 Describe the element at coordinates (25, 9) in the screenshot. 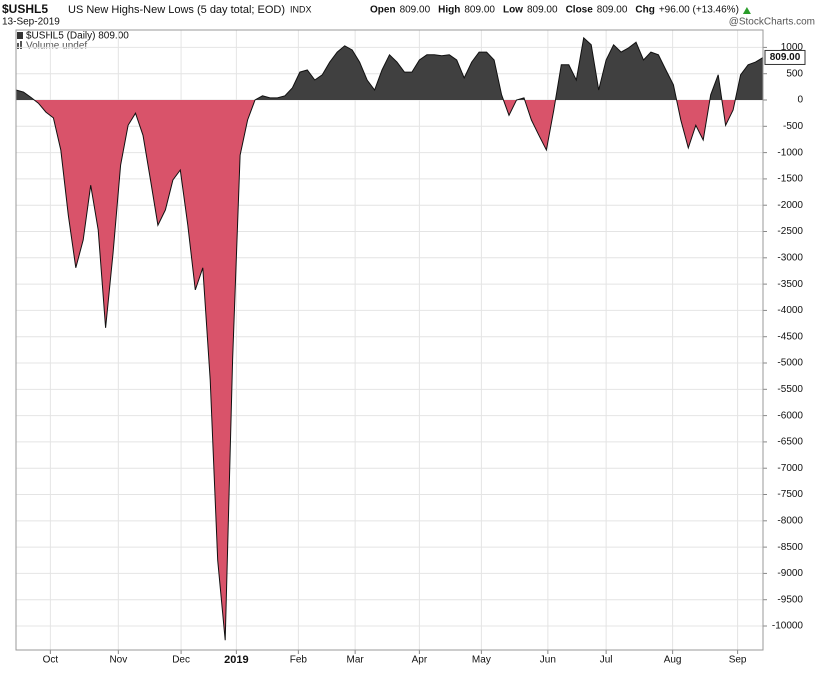

I see `symbol: $USHL5` at that location.